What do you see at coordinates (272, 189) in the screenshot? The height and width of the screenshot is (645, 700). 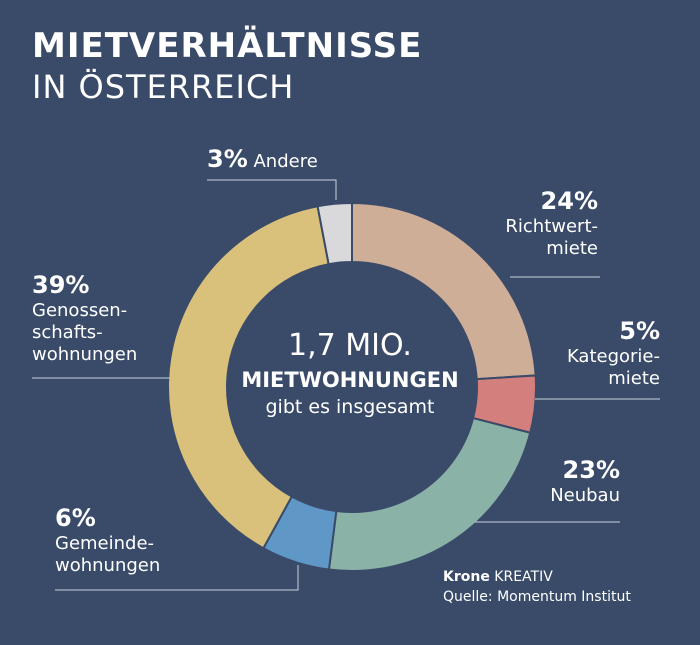 I see `leader-andere` at bounding box center [272, 189].